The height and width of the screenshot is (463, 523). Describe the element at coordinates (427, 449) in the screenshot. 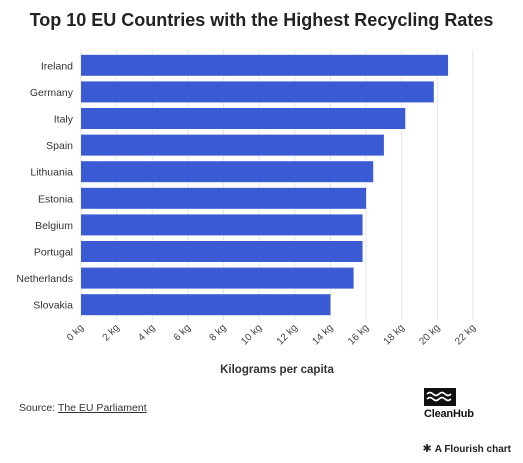

I see `star-icon: ✱` at that location.